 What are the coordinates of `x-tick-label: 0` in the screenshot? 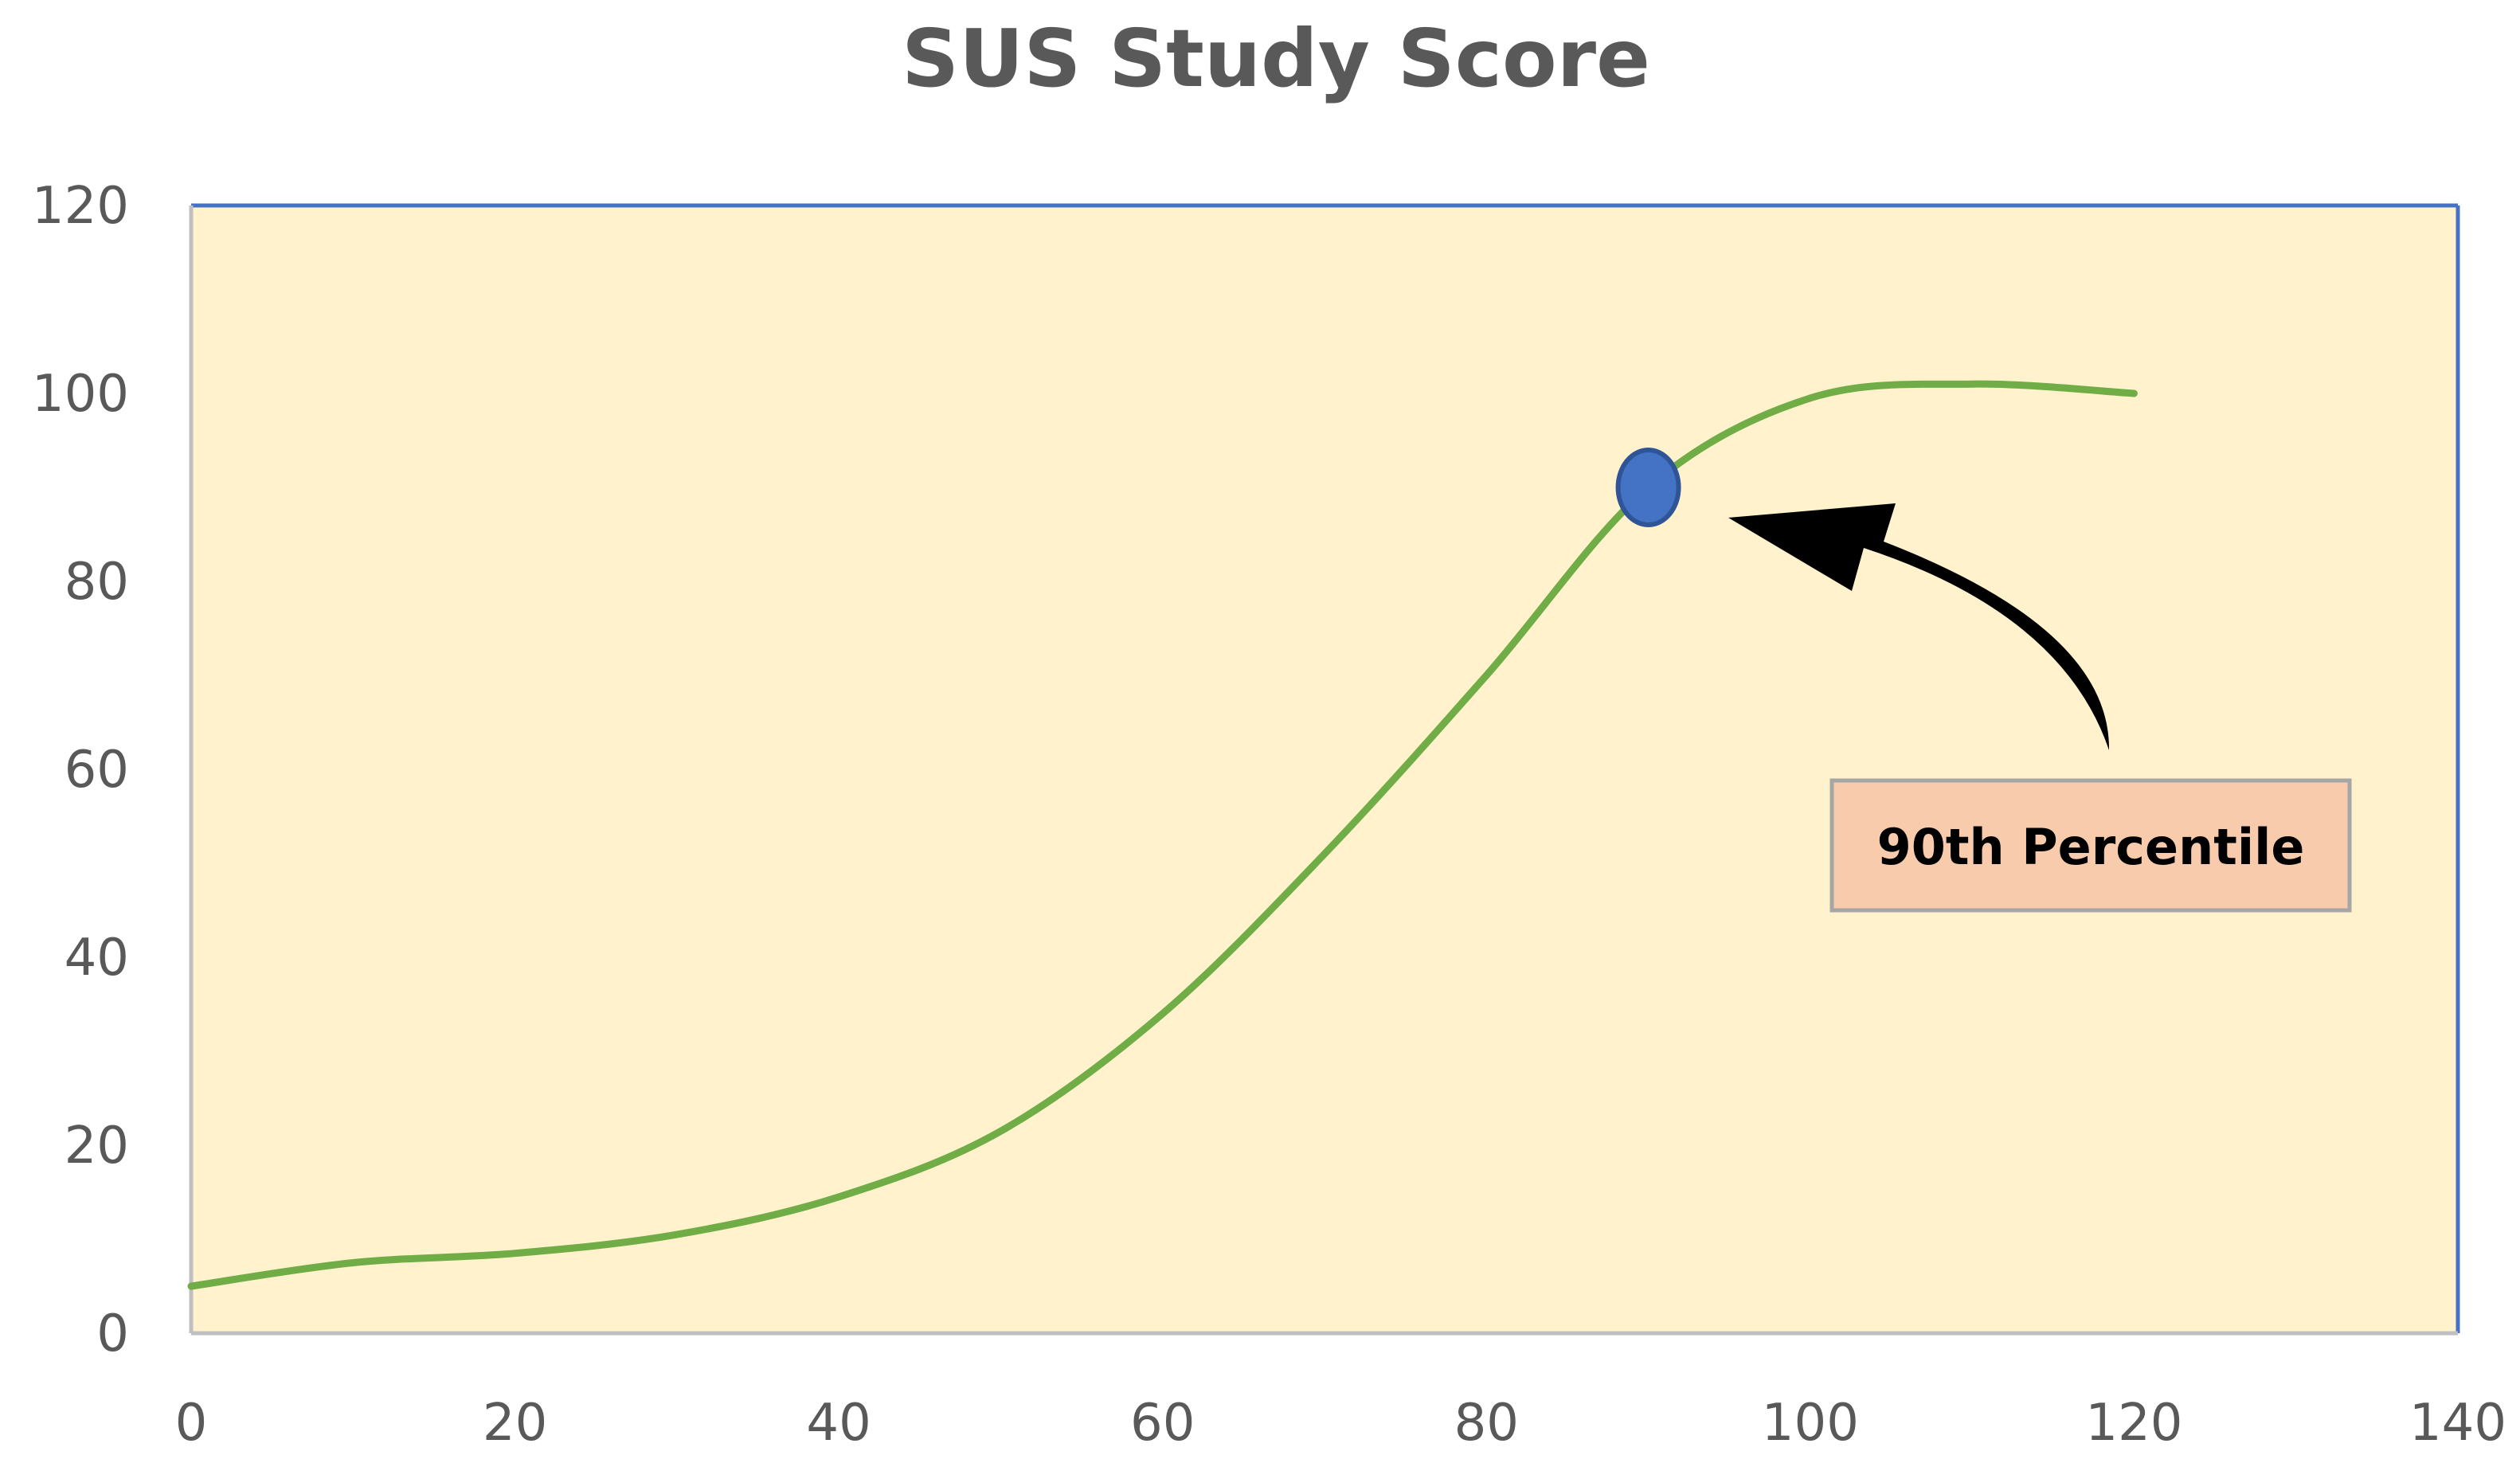 It's located at (191, 1423).